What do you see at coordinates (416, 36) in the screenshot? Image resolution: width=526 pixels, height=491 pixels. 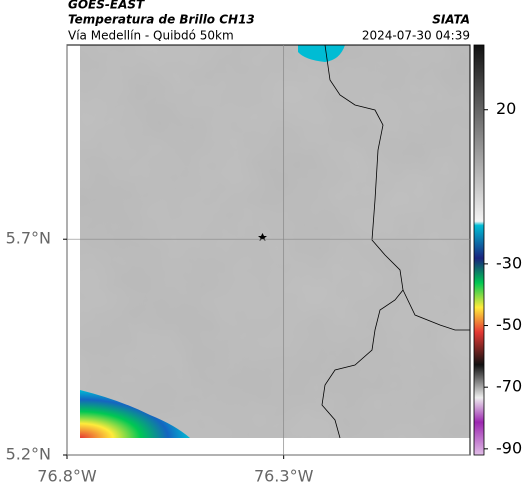 I see `timestamp: 2024-07-30 04:39` at bounding box center [416, 36].